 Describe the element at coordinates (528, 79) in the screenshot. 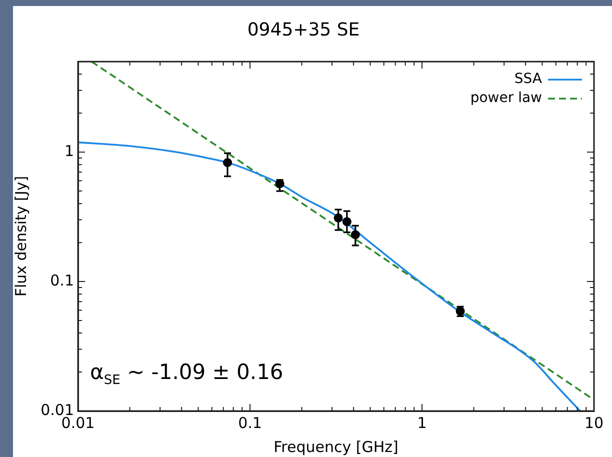

I see `legend-label: SSA` at that location.